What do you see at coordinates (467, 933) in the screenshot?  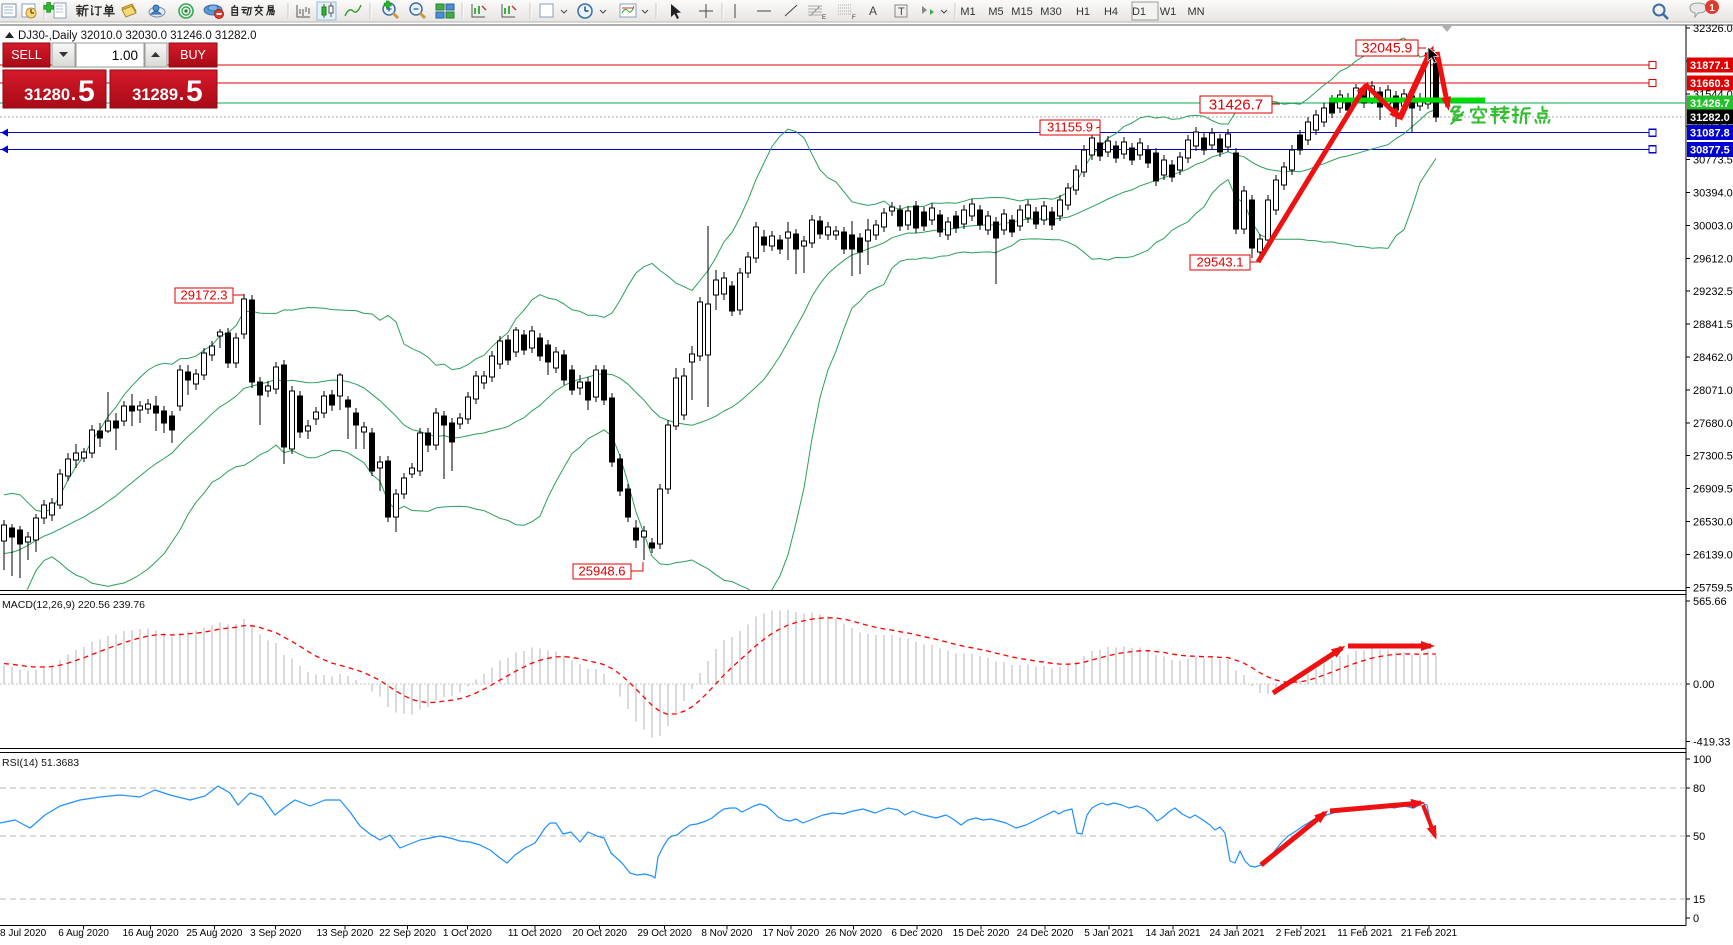 I see `svg-text: 1 Oct 2020` at bounding box center [467, 933].